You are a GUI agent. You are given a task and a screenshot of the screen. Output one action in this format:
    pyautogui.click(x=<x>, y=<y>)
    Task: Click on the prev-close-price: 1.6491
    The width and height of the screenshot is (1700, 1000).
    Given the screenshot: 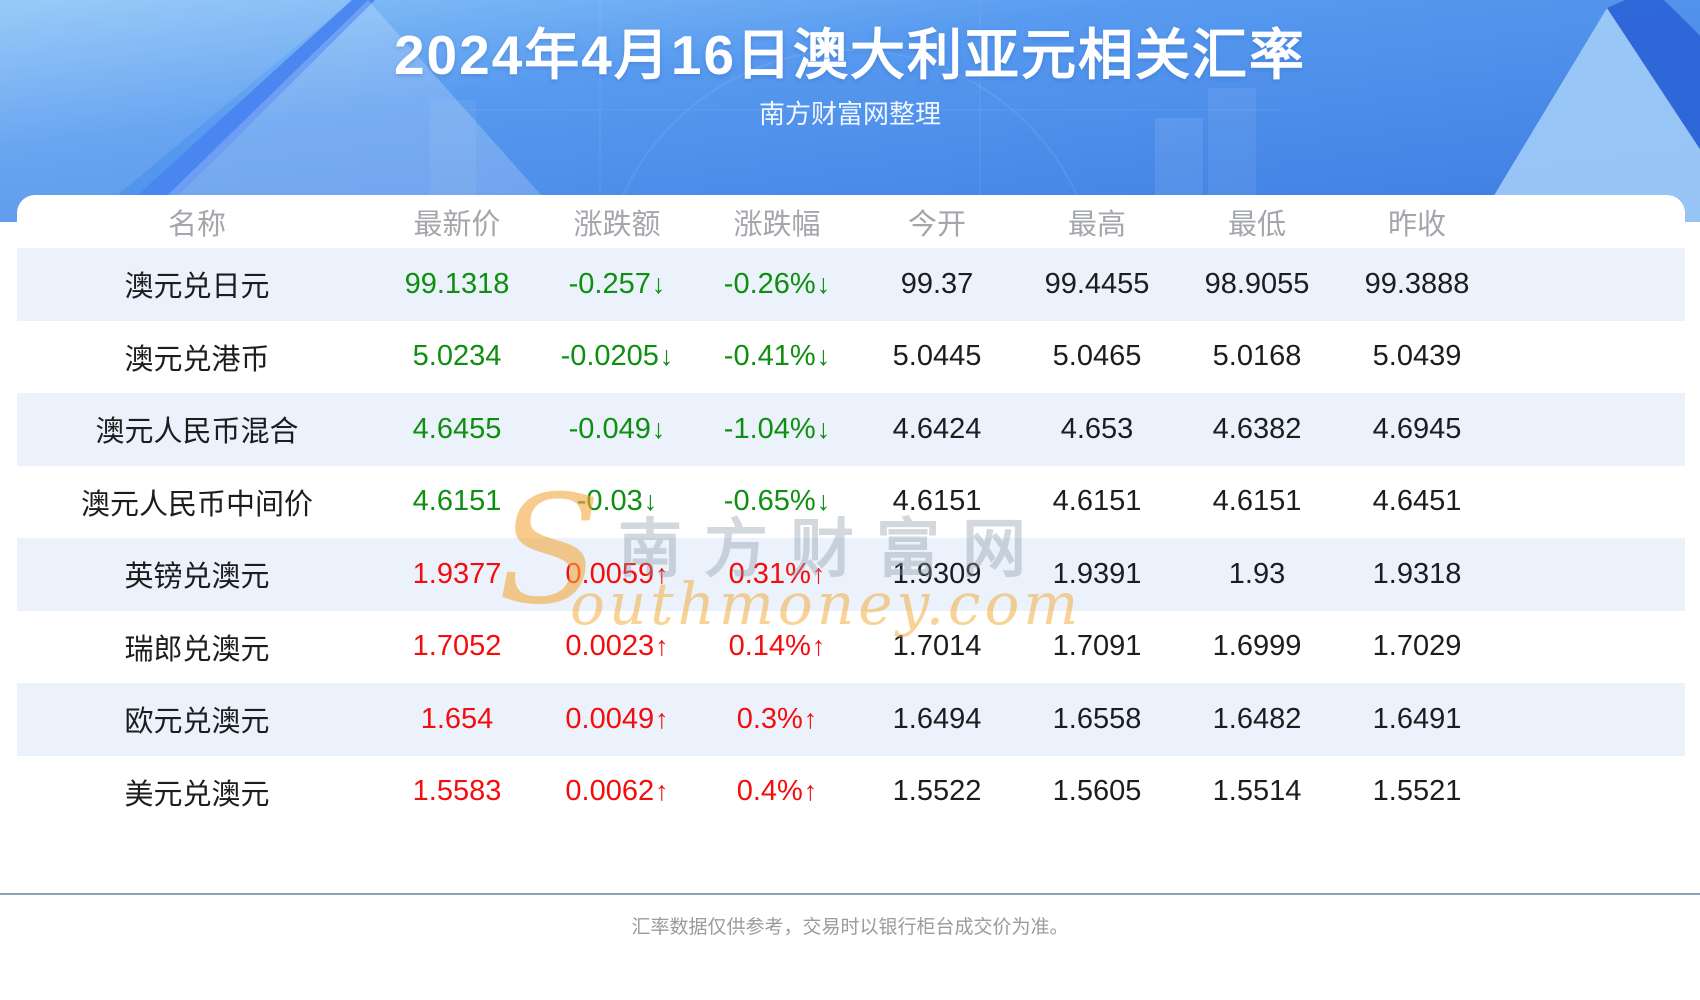 What is the action you would take?
    pyautogui.click(x=1417, y=718)
    